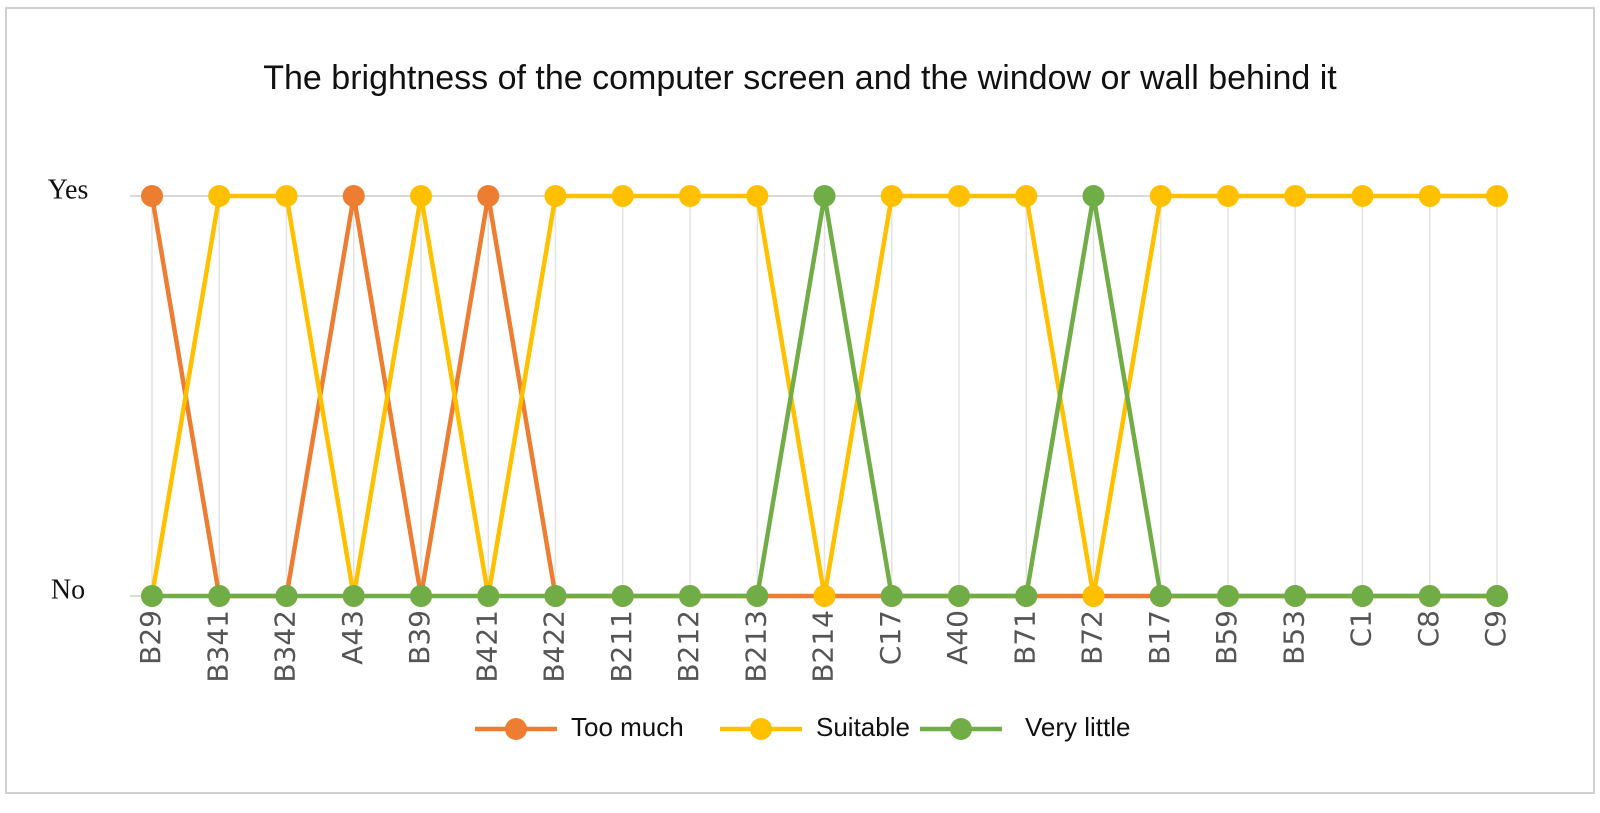 The height and width of the screenshot is (813, 1600). What do you see at coordinates (68, 189) in the screenshot?
I see `y-tick-label: Yes` at bounding box center [68, 189].